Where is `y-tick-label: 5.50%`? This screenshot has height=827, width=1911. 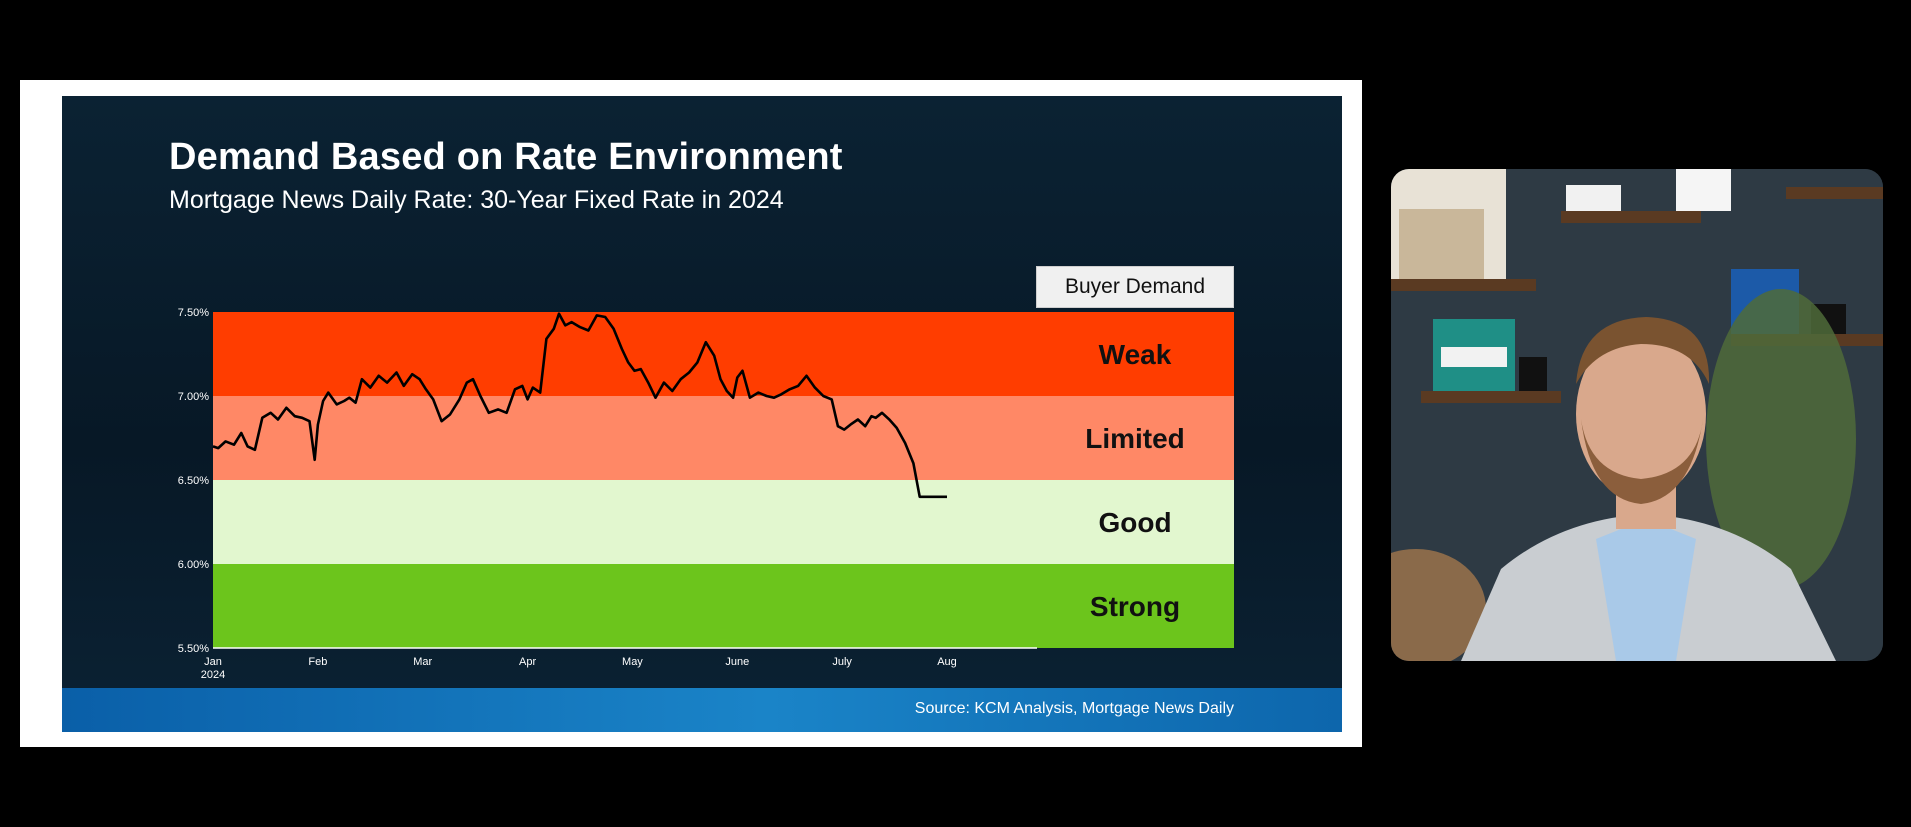
y-tick-label: 5.50% is located at coordinates (193, 649).